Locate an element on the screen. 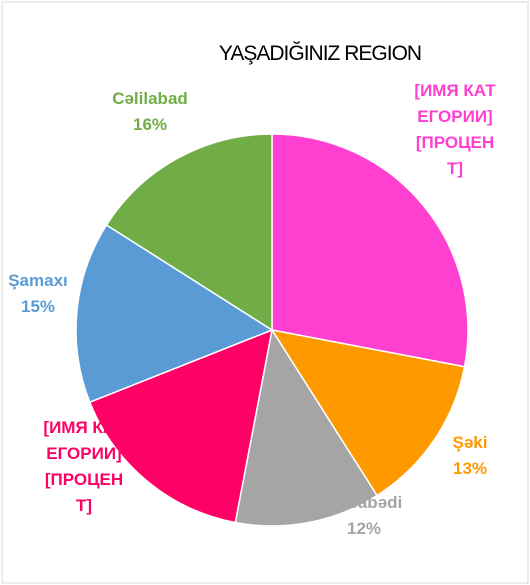 The width and height of the screenshot is (530, 585). category-label: Cəlilabad is located at coordinates (150, 98).